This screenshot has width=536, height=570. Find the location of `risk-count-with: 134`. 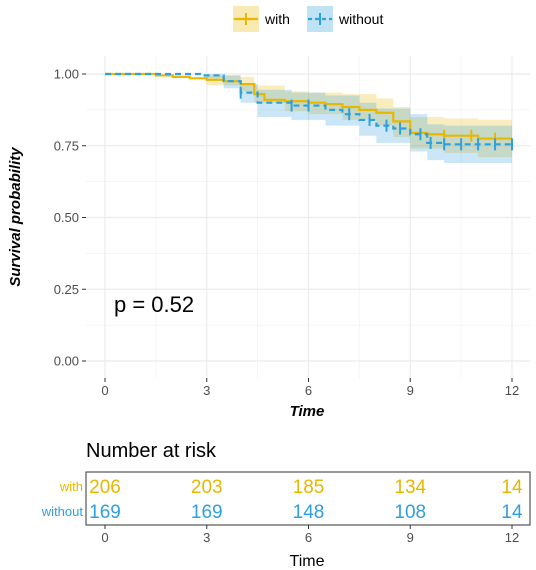

risk-count-with: 134 is located at coordinates (410, 487).